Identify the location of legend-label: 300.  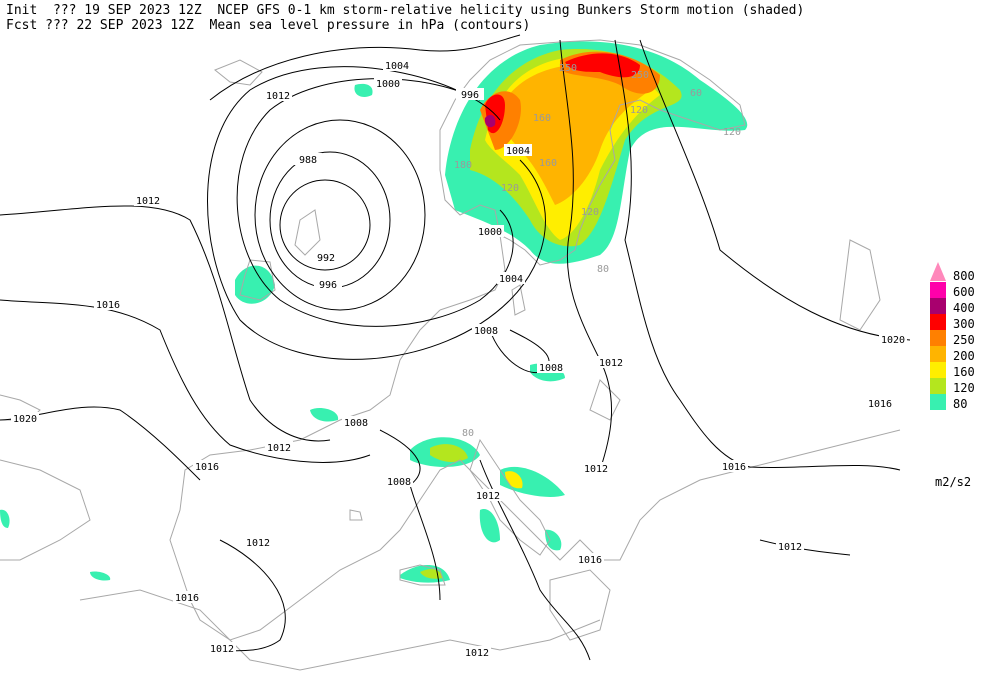
(964, 324).